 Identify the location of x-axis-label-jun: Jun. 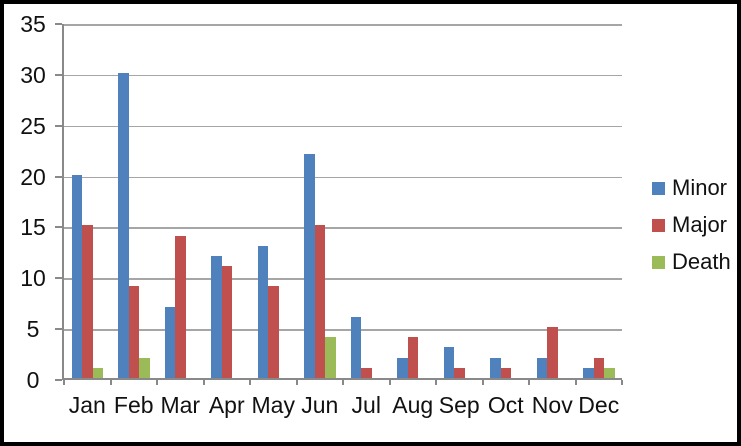
(320, 405).